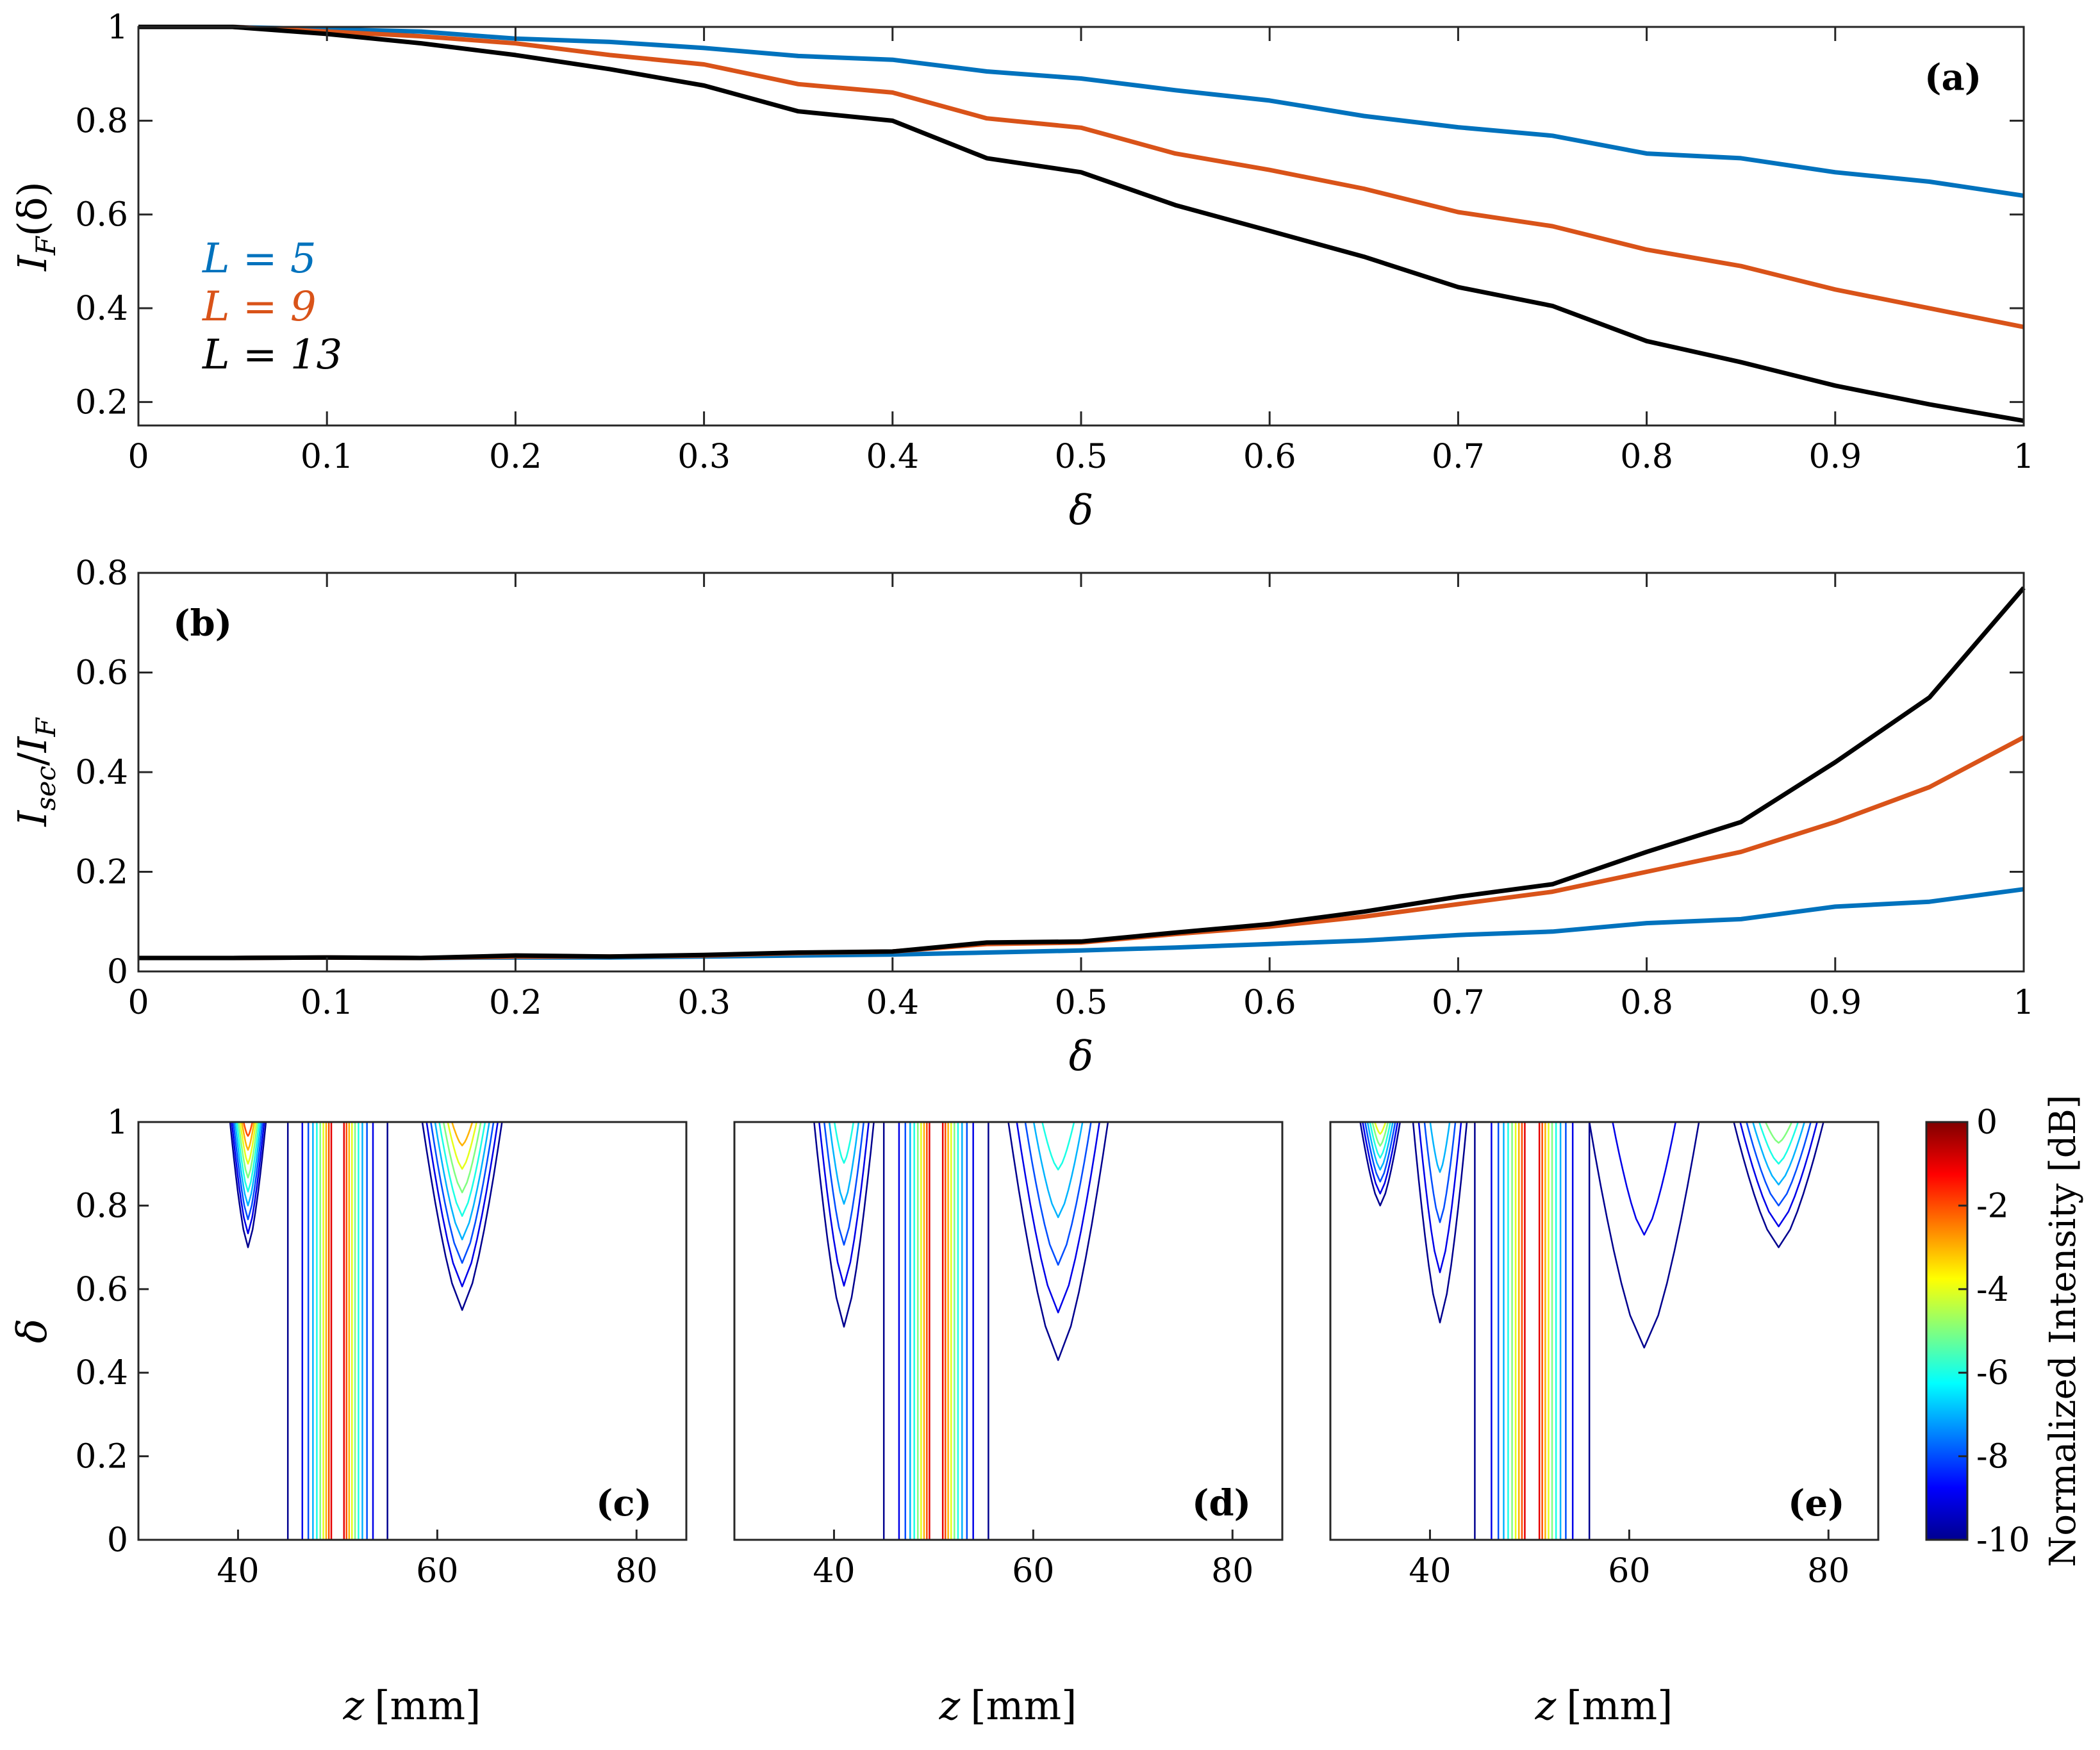 The width and height of the screenshot is (2100, 1750). Describe the element at coordinates (118, 972) in the screenshot. I see `panel-b-ytick-label: 0` at that location.